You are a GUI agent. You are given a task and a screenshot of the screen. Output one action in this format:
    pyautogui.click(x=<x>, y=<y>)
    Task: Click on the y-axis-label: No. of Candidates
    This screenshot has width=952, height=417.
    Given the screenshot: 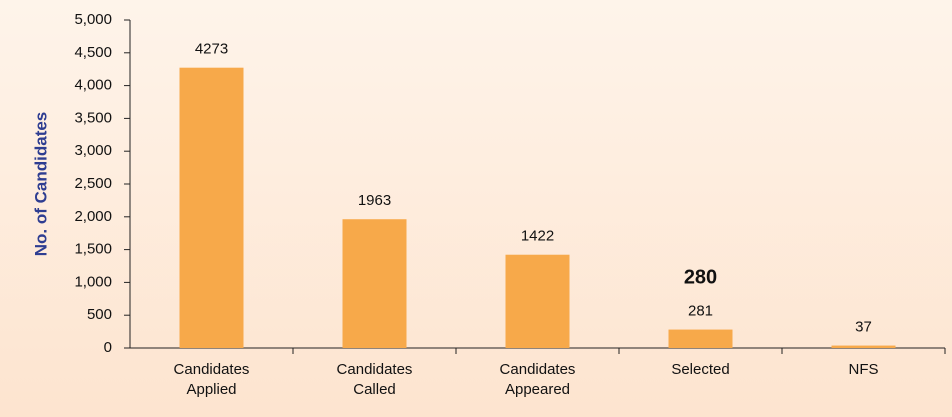 What is the action you would take?
    pyautogui.click(x=40, y=184)
    